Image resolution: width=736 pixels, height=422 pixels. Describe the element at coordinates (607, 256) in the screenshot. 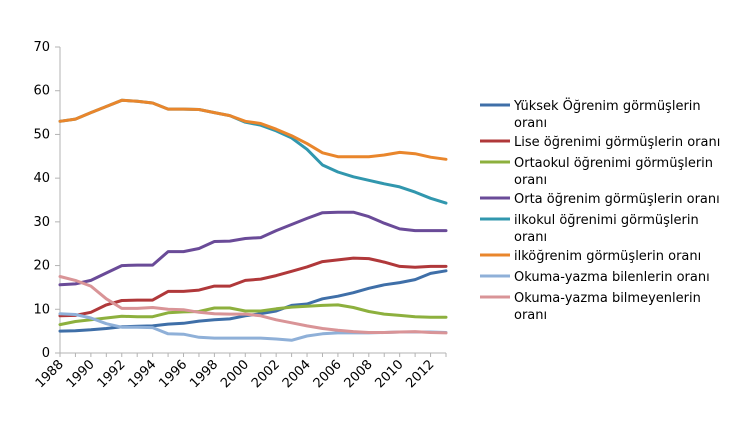

I see `legend-label: ilköğrenim görmüşlerin oranı` at that location.